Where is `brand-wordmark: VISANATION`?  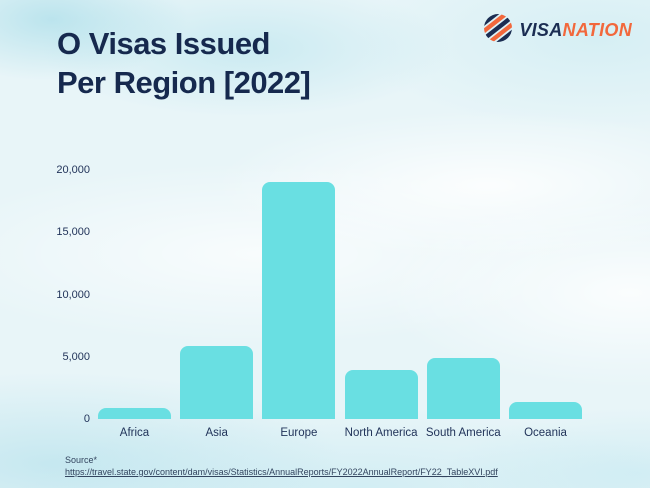
brand-wordmark: VISANATION is located at coordinates (575, 30).